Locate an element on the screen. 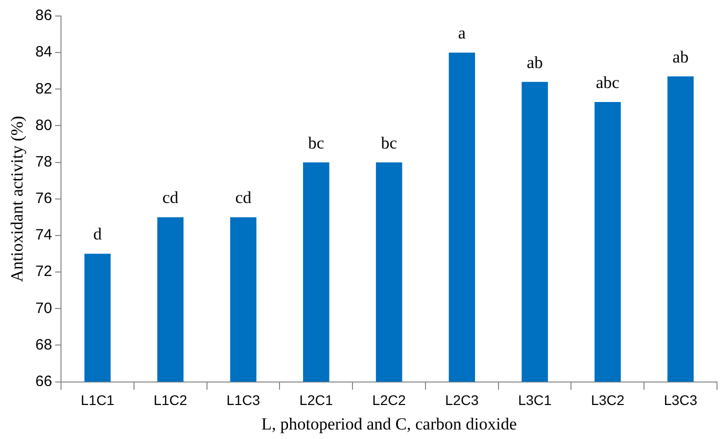  x-tick-label: L1C2 is located at coordinates (171, 400).